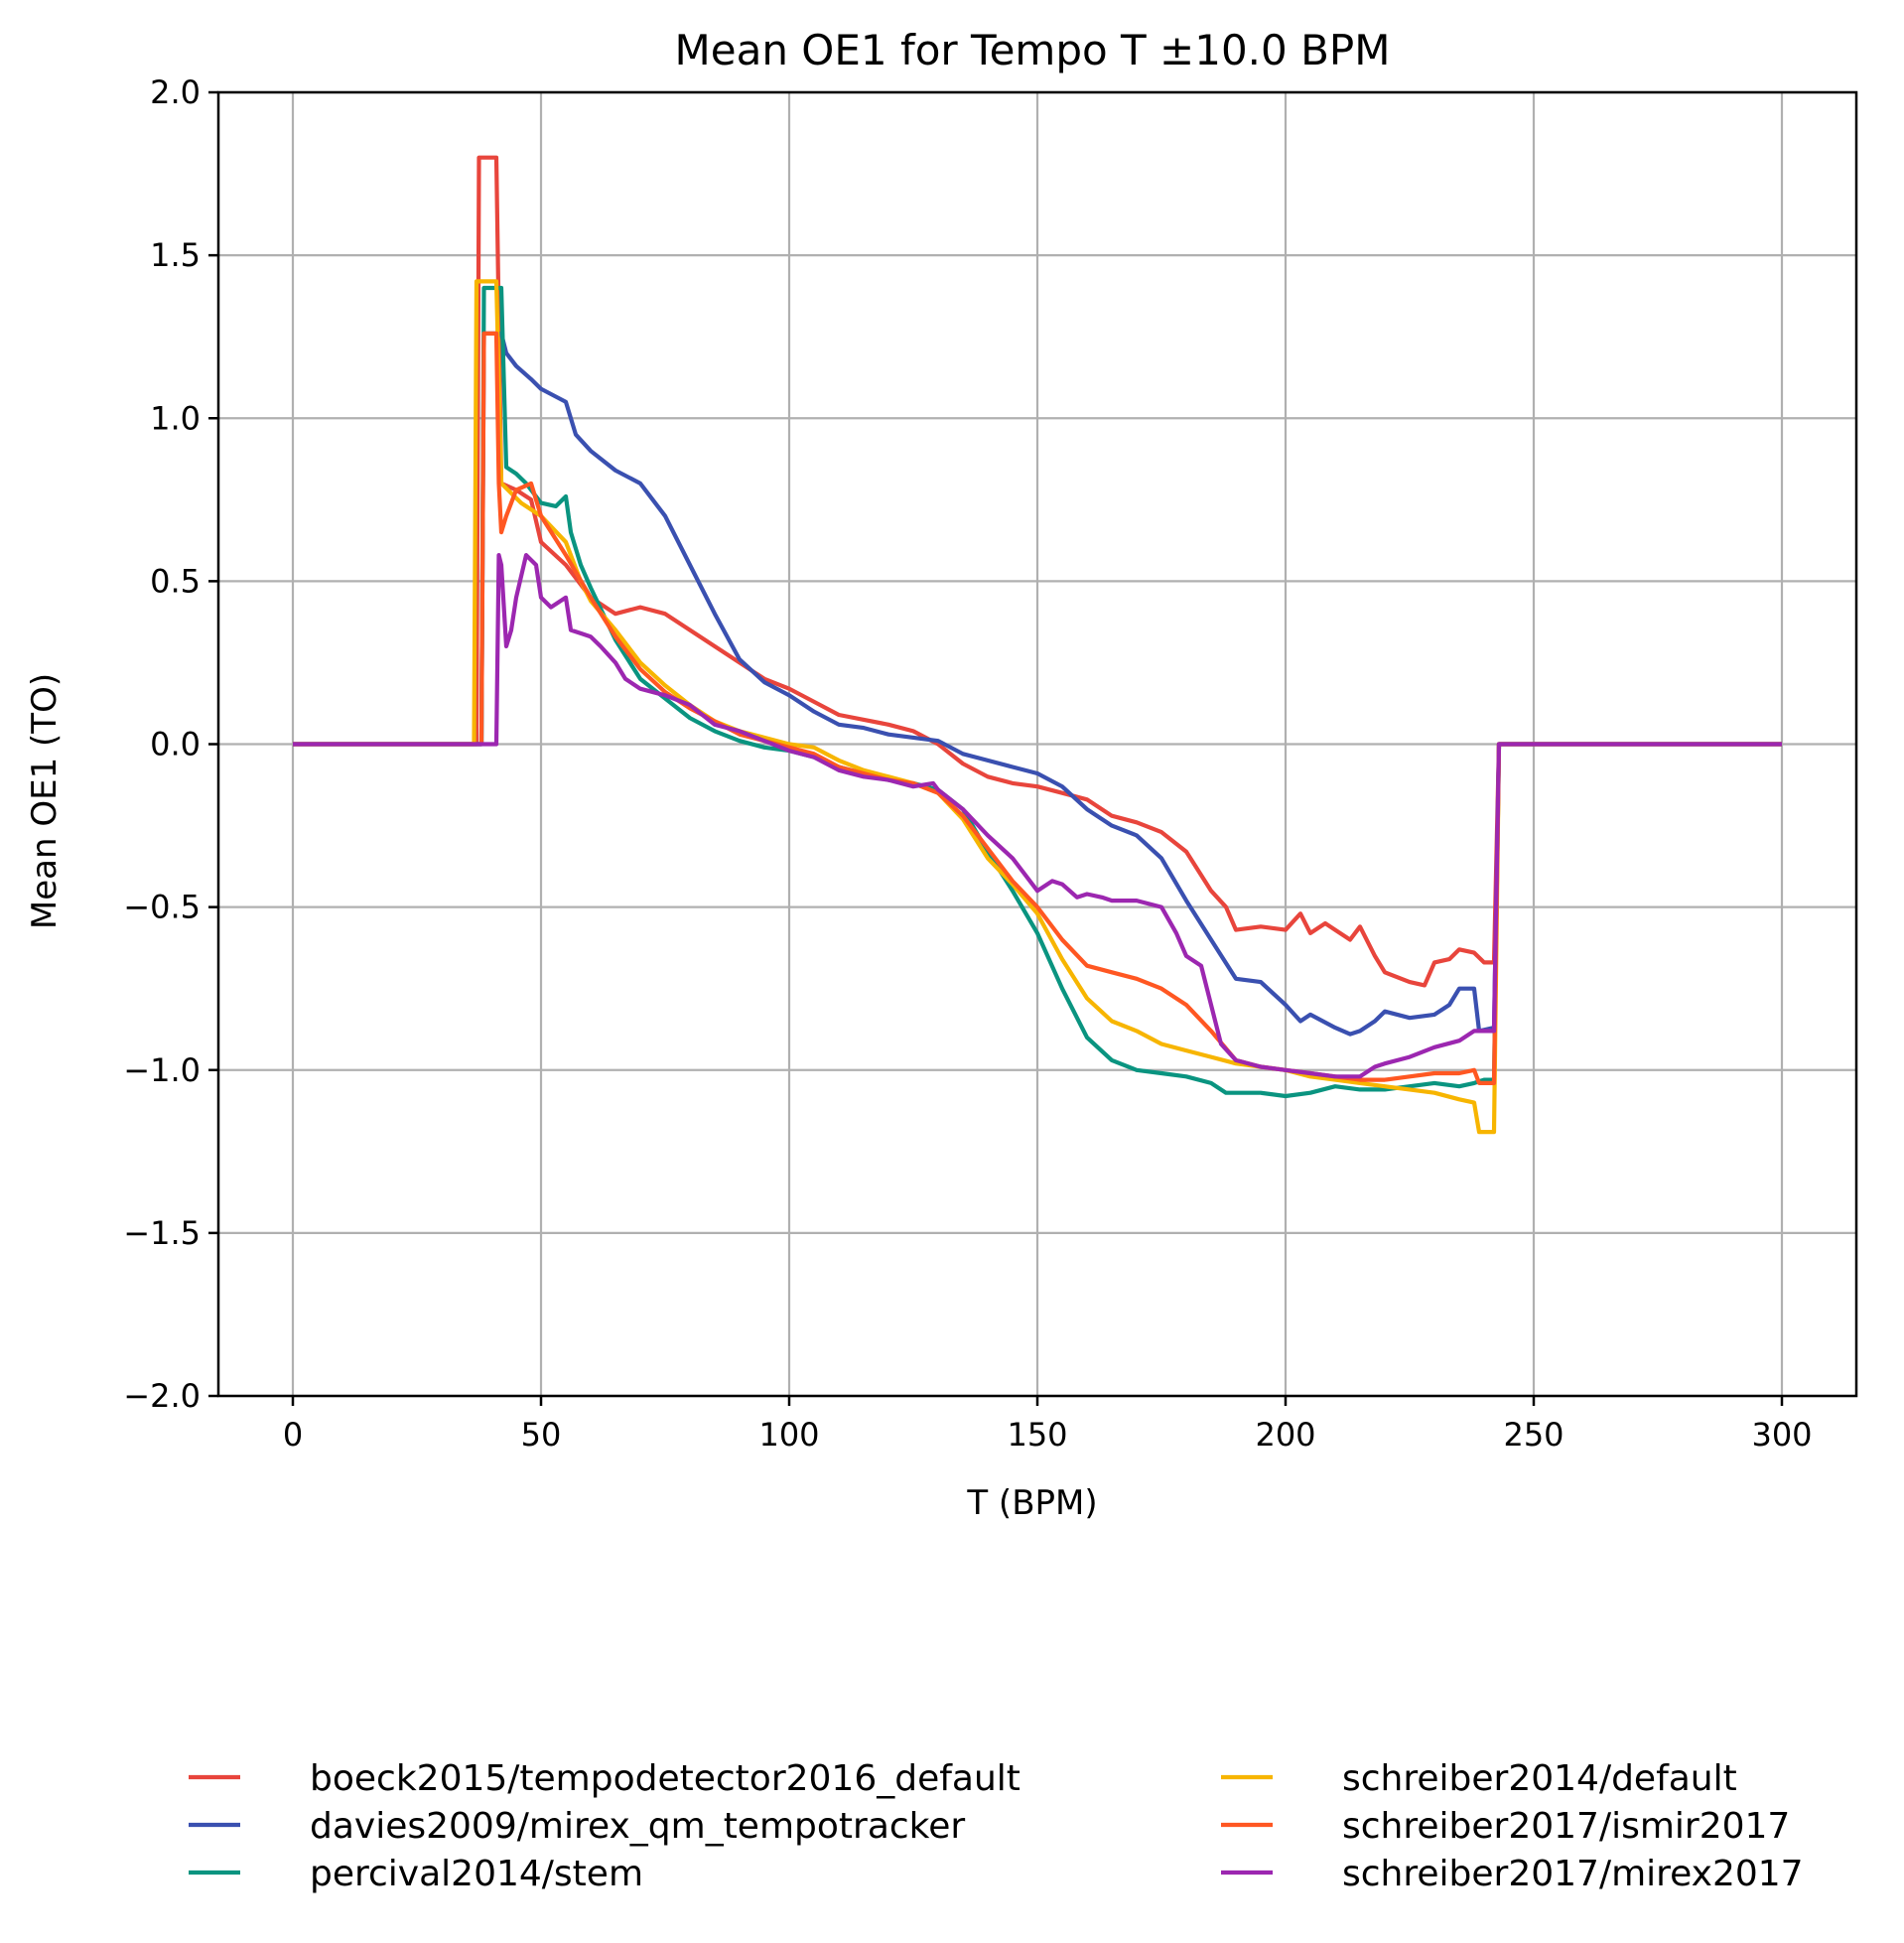 This screenshot has width=1904, height=1943. I want to click on legend-label: schreiber2014/default, so click(1539, 1778).